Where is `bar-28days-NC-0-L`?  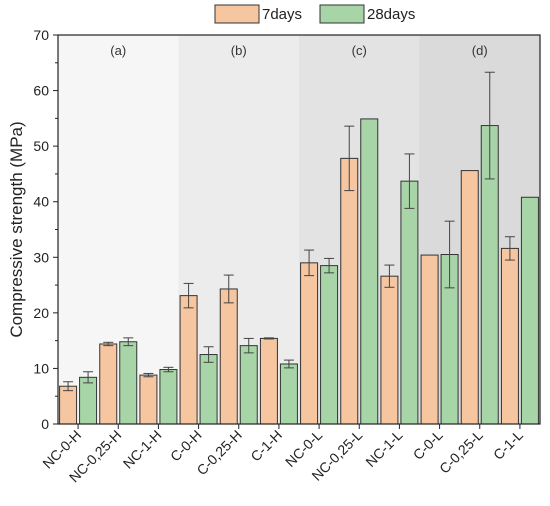 bar-28days-NC-0-L is located at coordinates (329, 345).